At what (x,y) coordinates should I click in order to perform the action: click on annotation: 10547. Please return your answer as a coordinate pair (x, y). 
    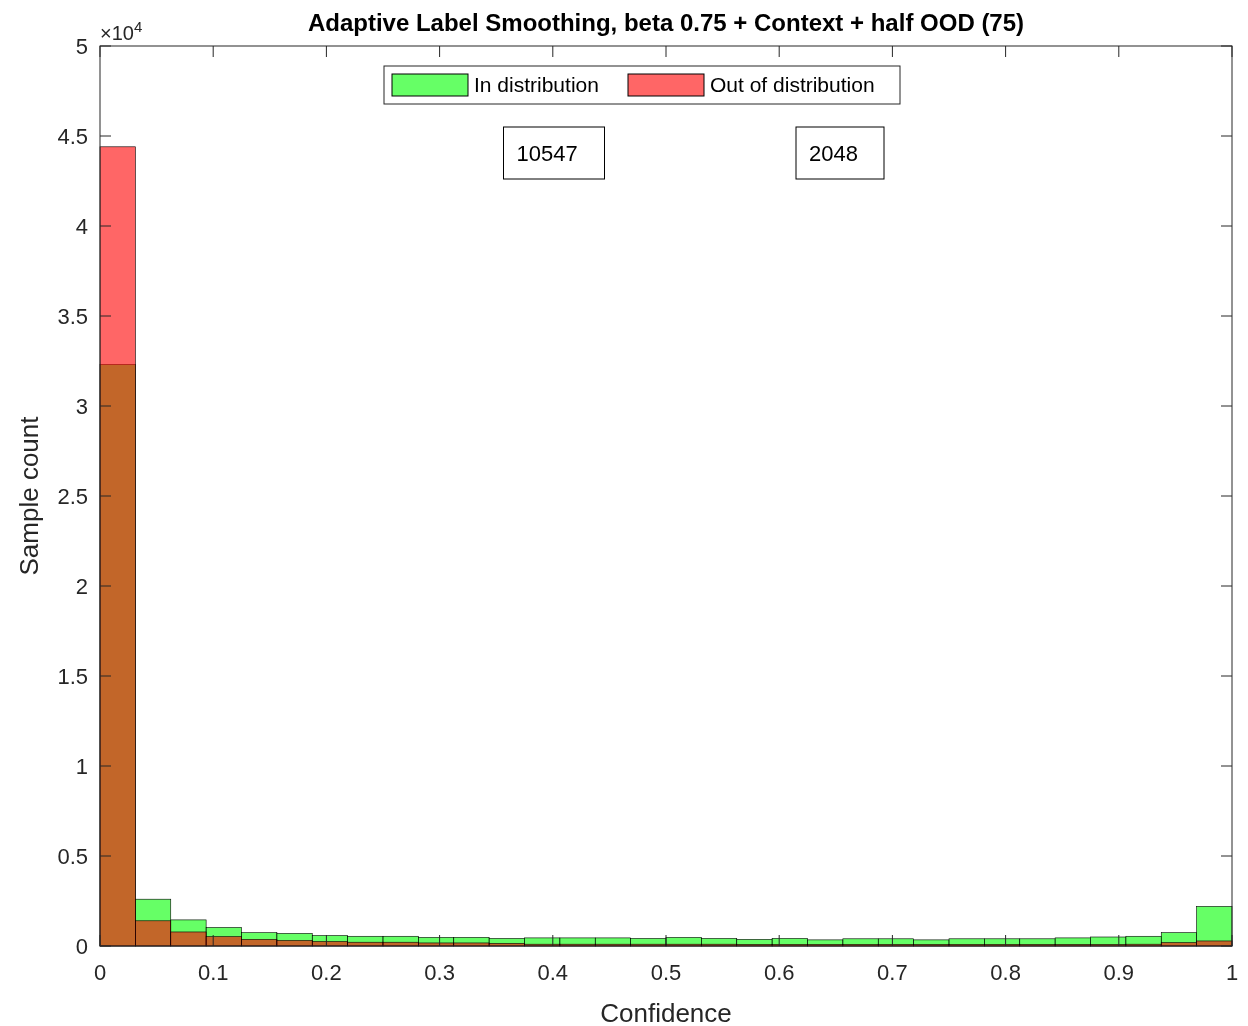
    Looking at the image, I should click on (547, 153).